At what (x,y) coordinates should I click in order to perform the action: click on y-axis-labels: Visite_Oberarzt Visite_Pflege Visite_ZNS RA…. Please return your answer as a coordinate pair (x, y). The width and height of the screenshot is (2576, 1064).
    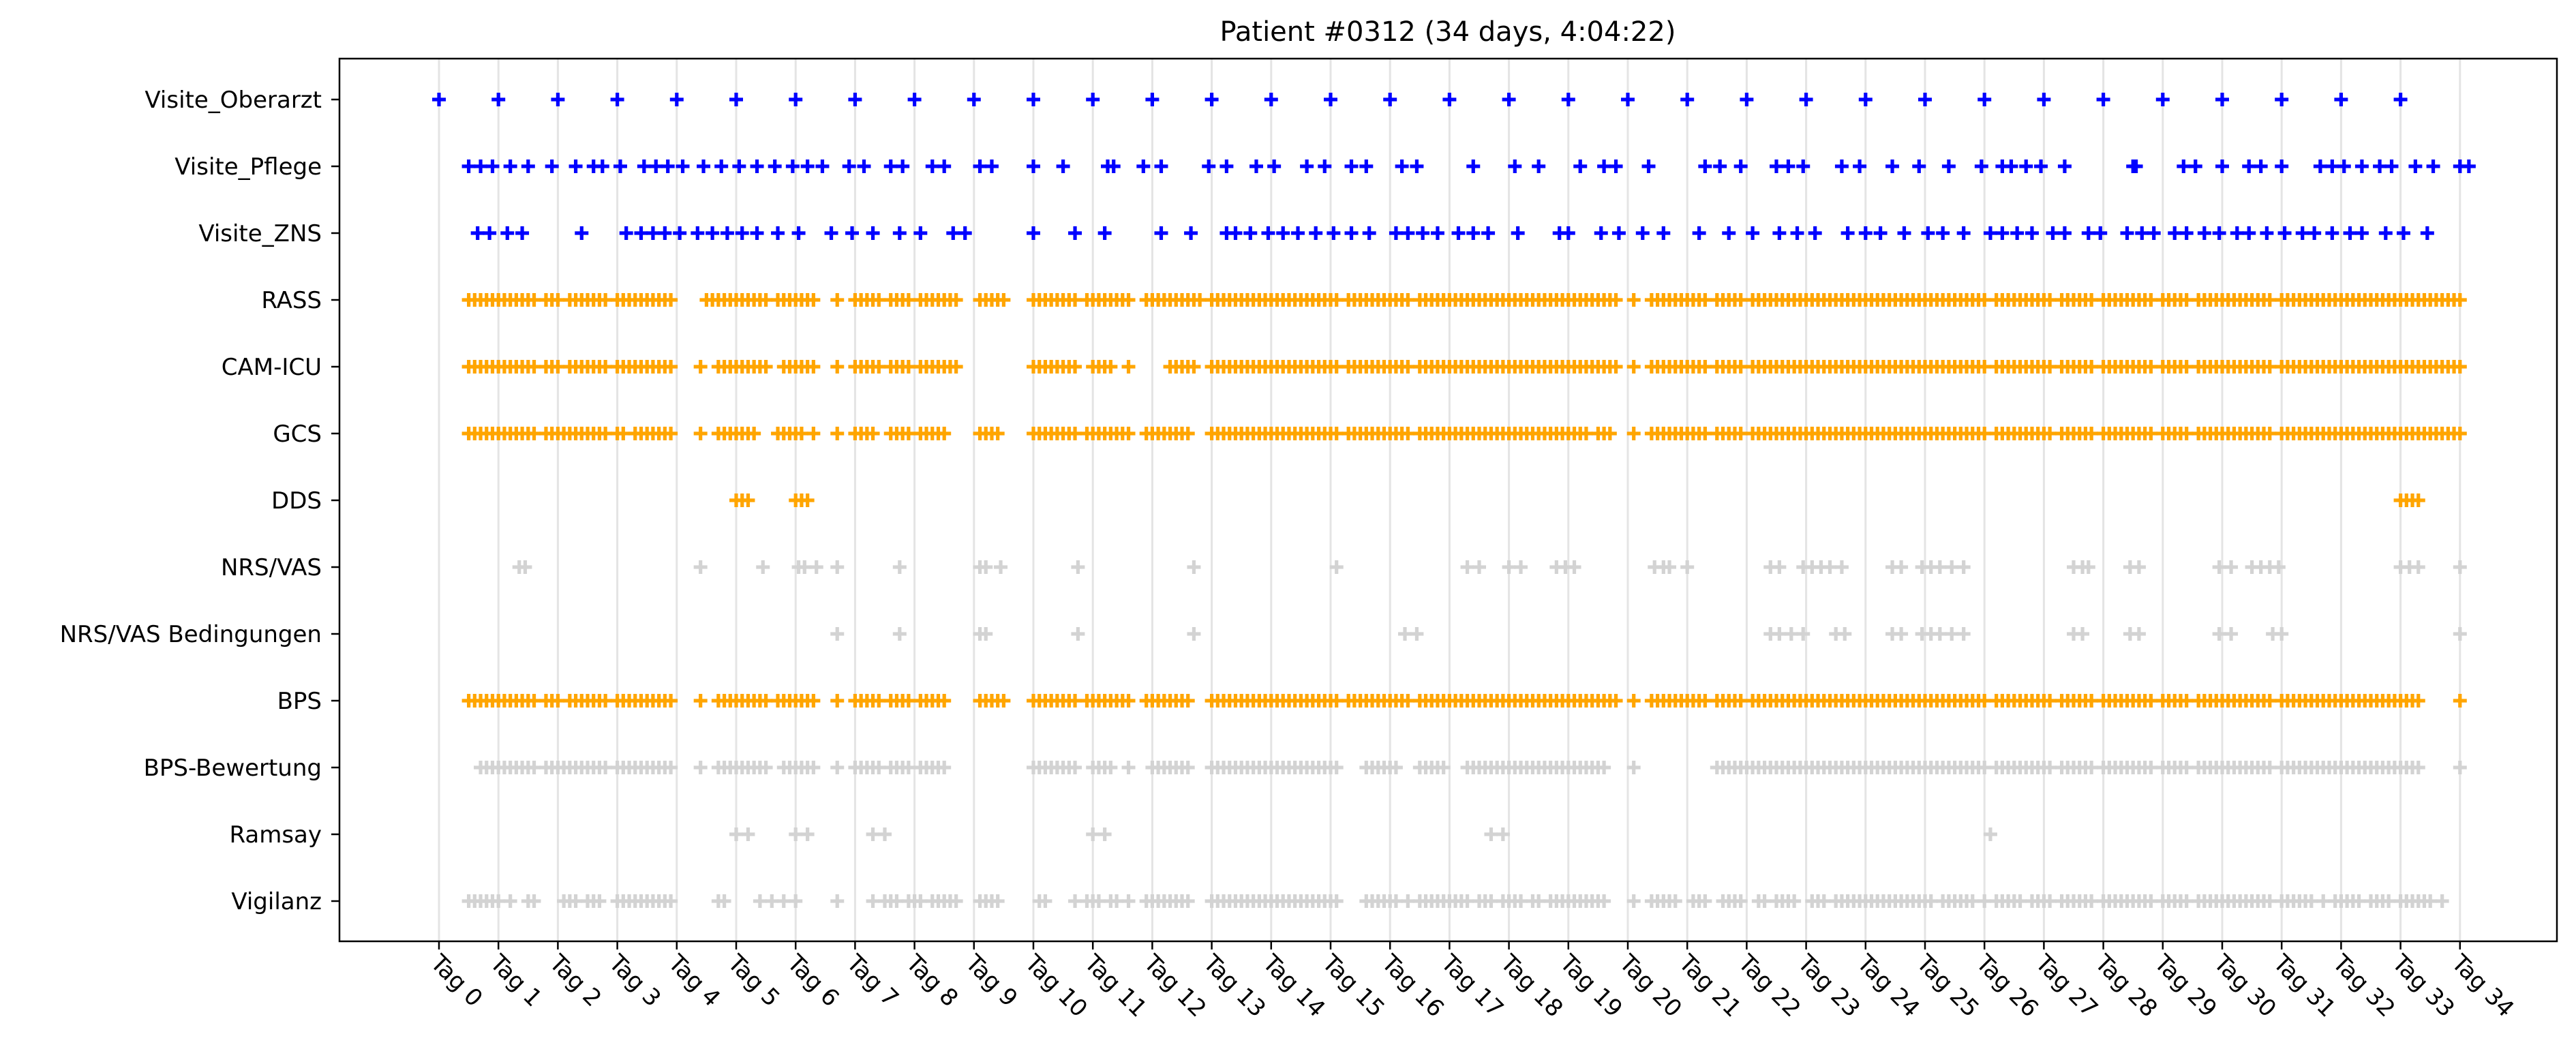
    Looking at the image, I should click on (199, 501).